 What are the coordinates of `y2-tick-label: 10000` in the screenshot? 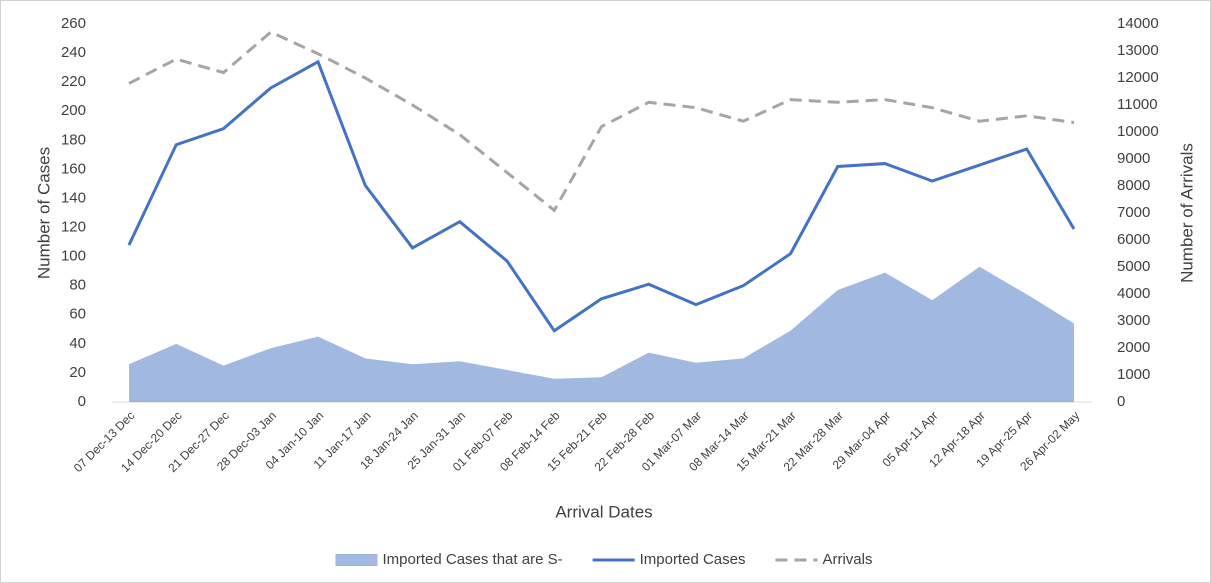 It's located at (1138, 131).